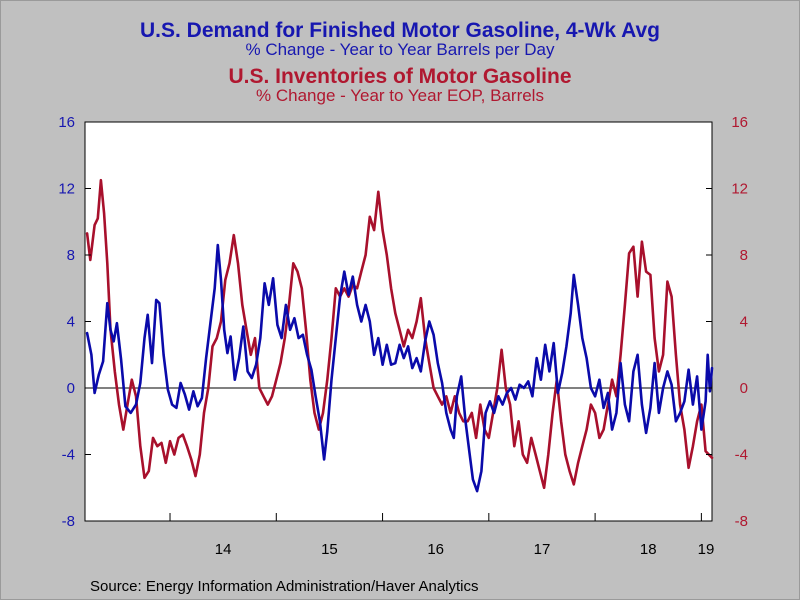  What do you see at coordinates (744, 322) in the screenshot?
I see `y-right-tick-label: 4` at bounding box center [744, 322].